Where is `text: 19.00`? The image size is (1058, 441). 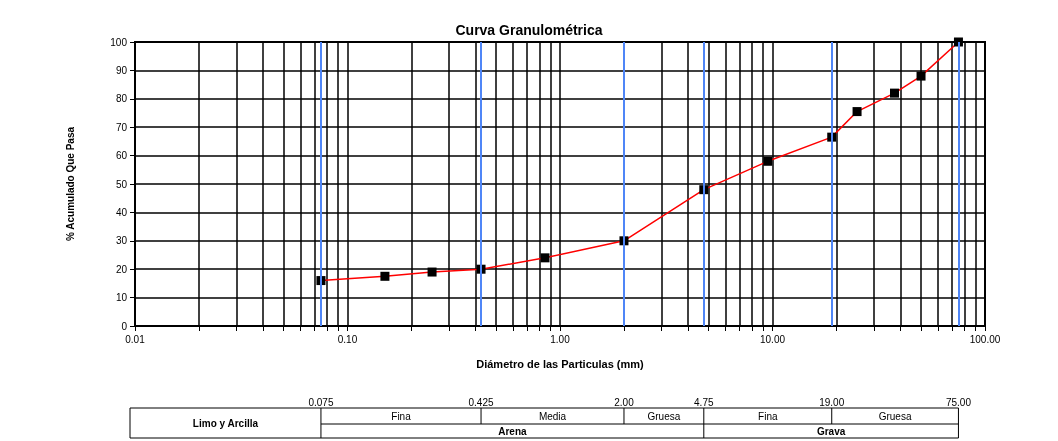
text: 19.00 is located at coordinates (832, 402).